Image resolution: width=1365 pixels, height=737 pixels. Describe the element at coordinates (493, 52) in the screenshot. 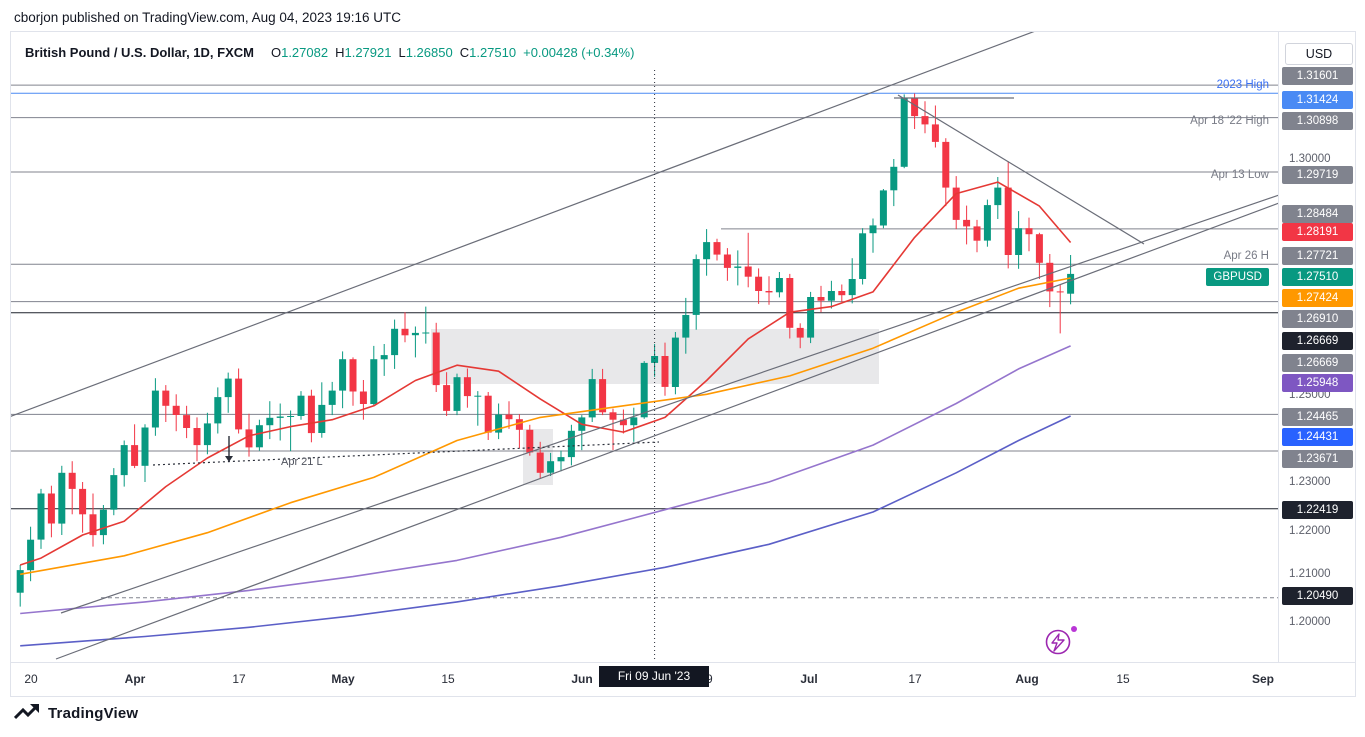

I see `ohlc-value: 1.27510` at that location.